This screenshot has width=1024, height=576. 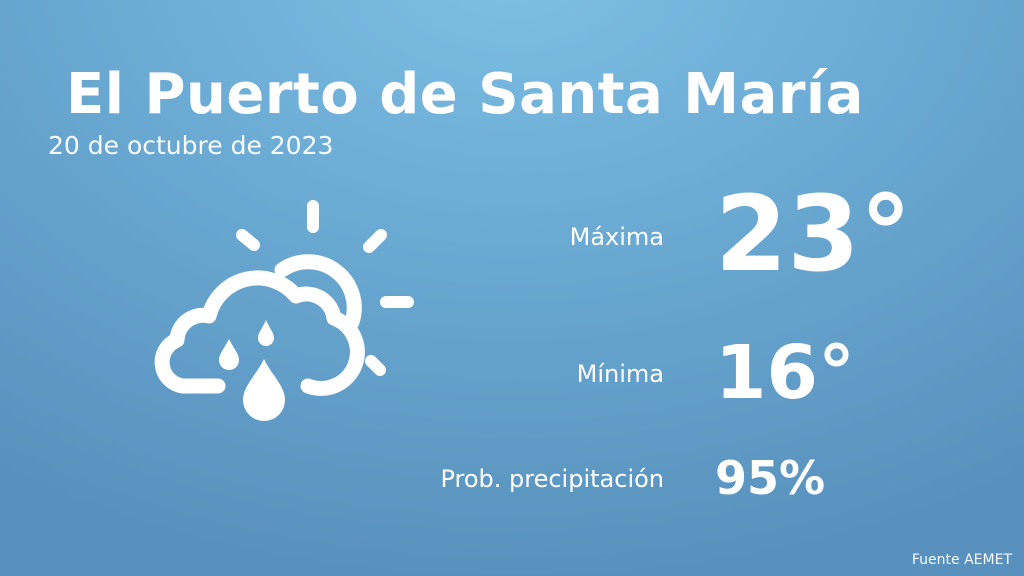 What do you see at coordinates (465, 94) in the screenshot?
I see `city-title: El Puerto de Santa María` at bounding box center [465, 94].